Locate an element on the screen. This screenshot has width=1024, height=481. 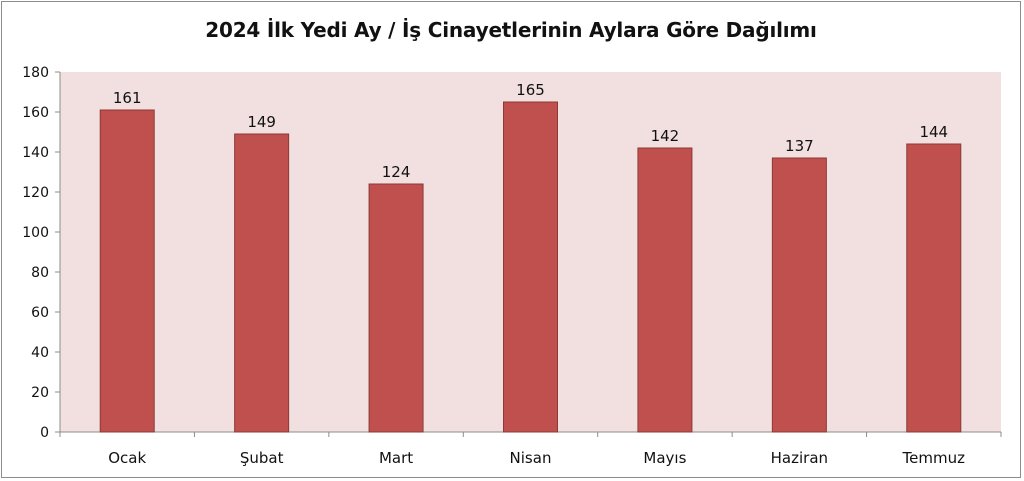
y-tick-label: 160 is located at coordinates (35, 113).